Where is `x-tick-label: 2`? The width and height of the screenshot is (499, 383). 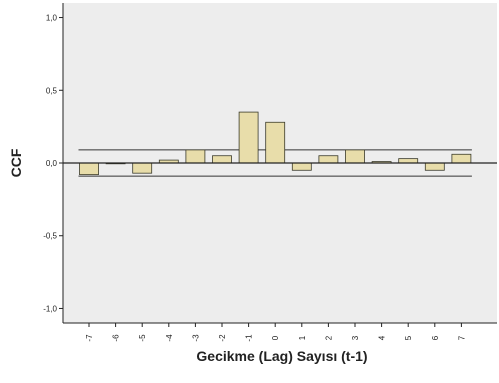
x-tick-label: 2 is located at coordinates (328, 337).